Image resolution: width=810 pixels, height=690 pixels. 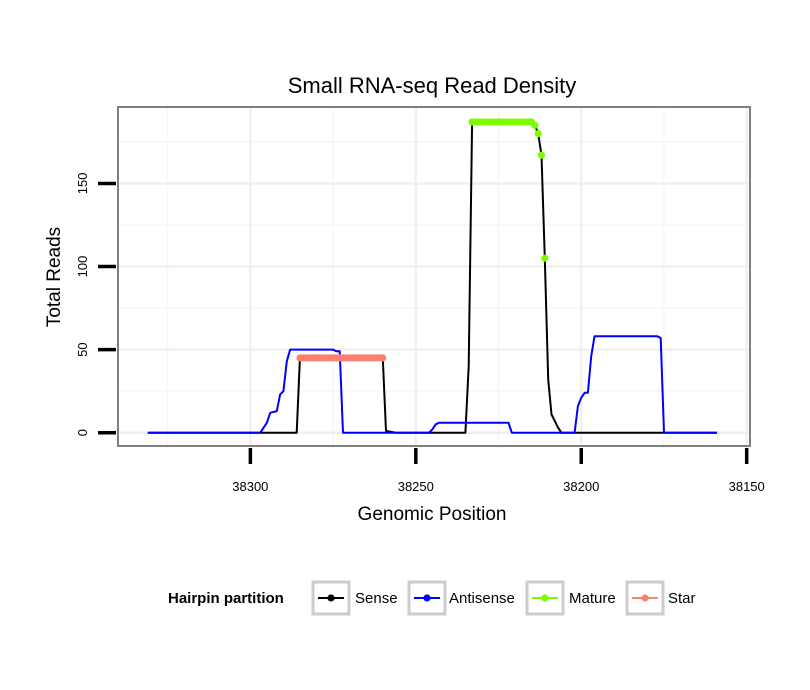 I want to click on legend-title: Hairpin partition, so click(x=226, y=598).